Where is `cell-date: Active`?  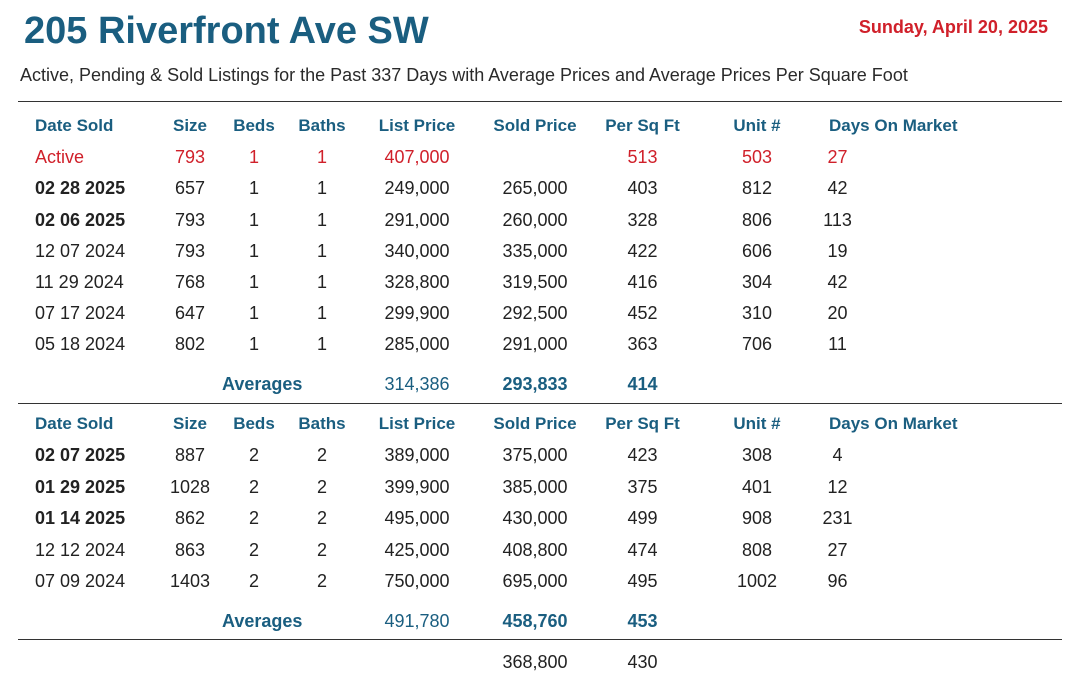 cell-date: Active is located at coordinates (60, 157).